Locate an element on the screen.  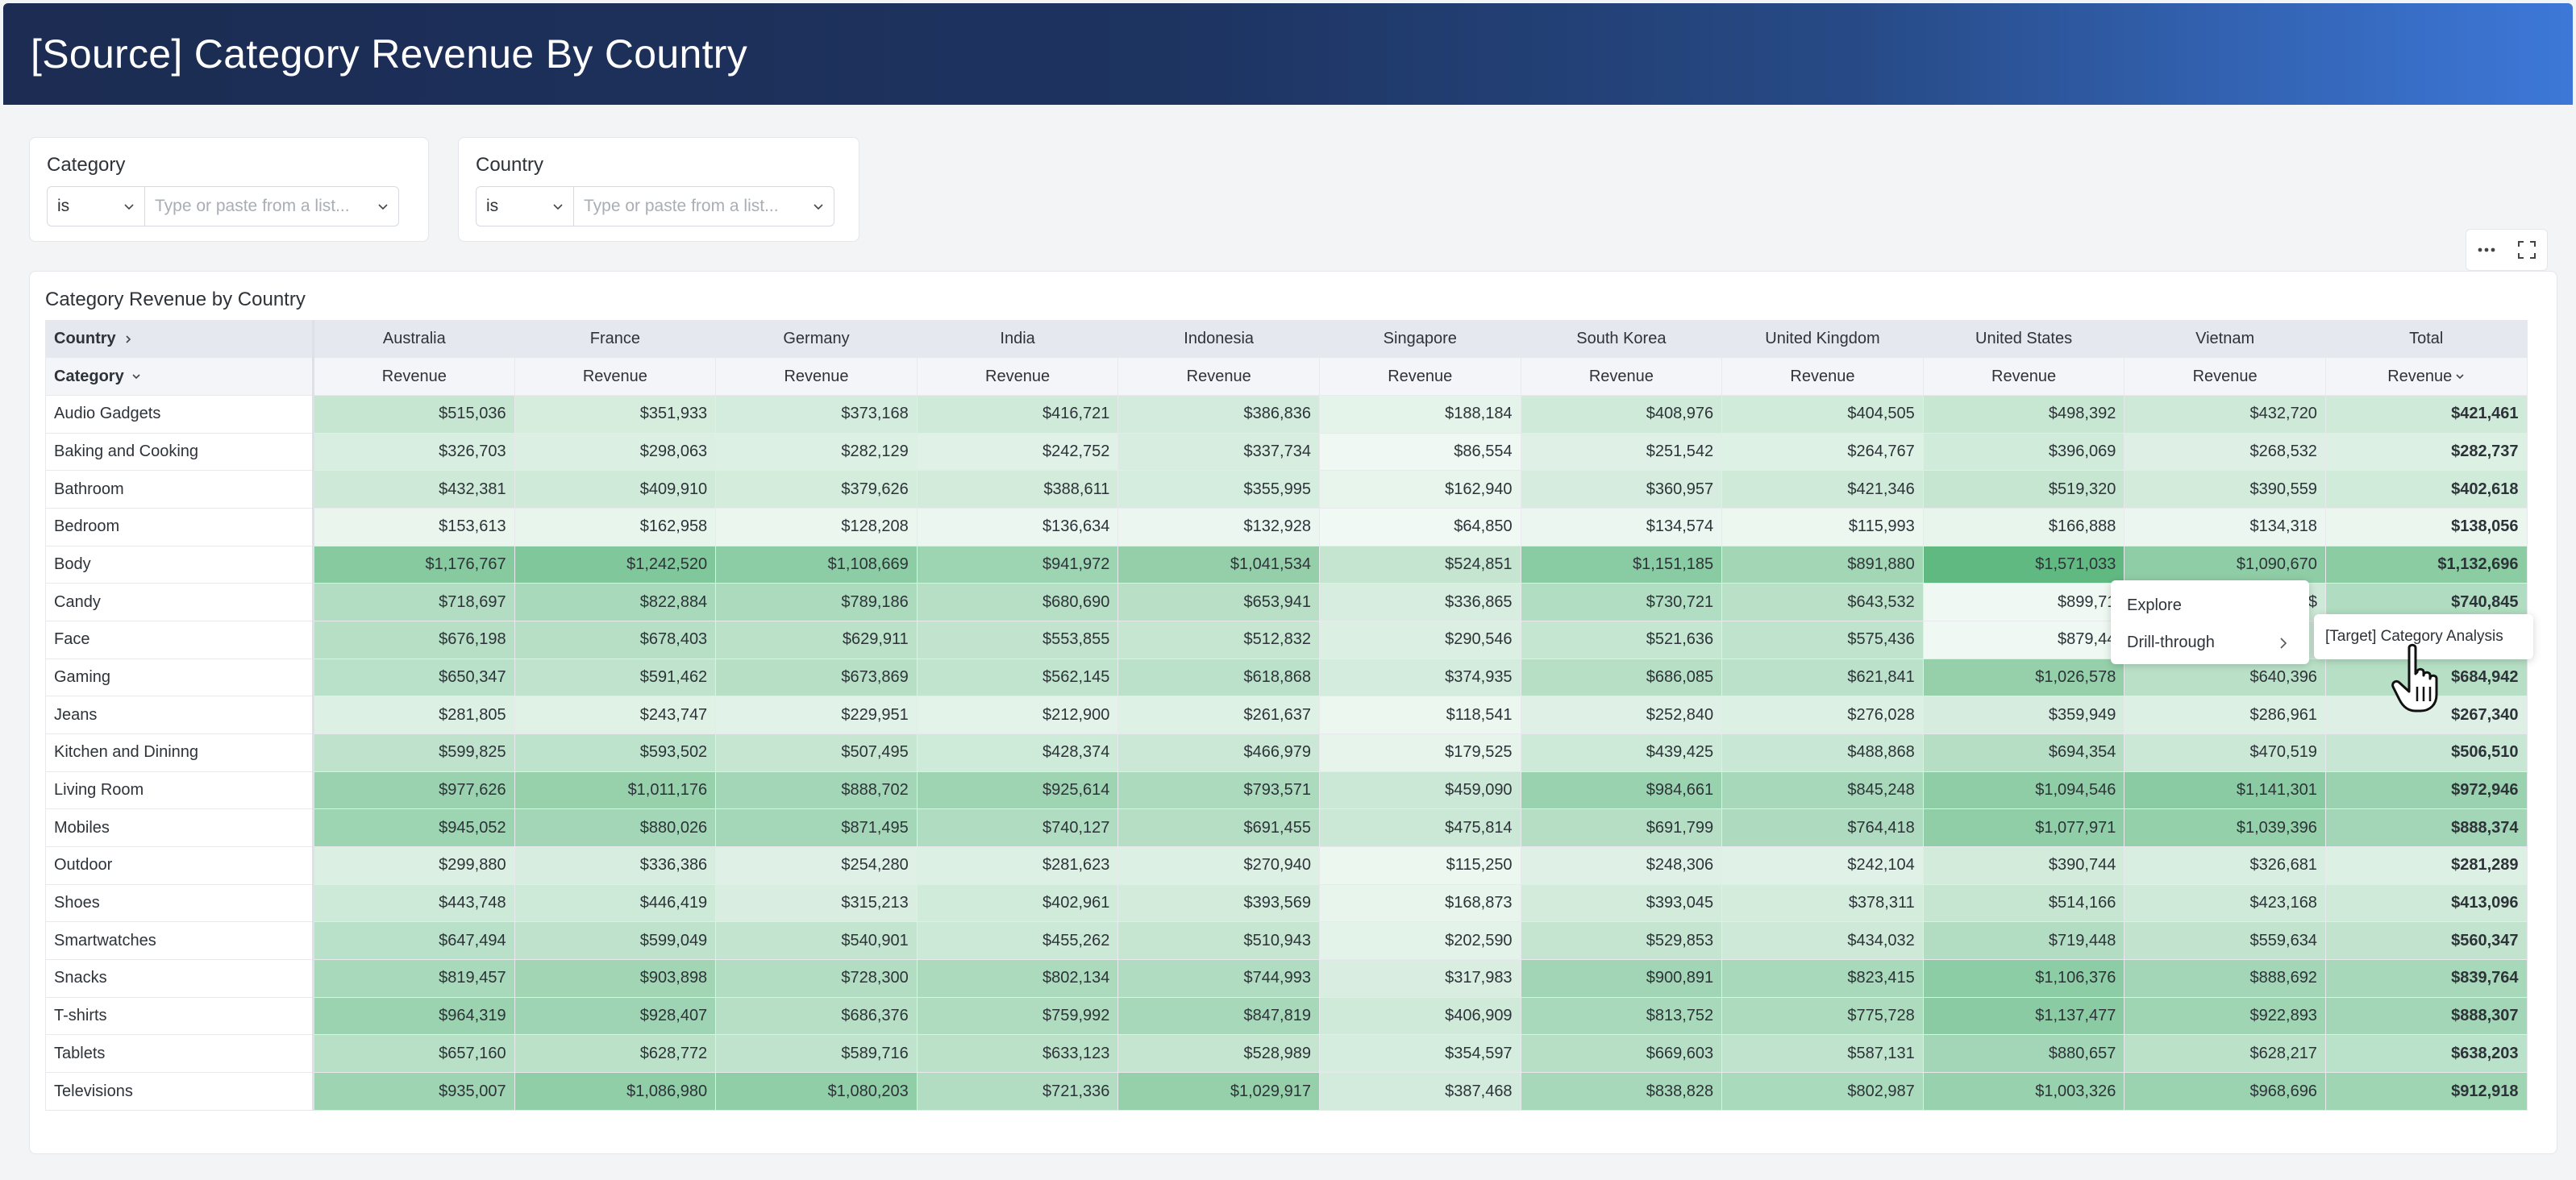
value-cell: $1,242,520 is located at coordinates (615, 564).